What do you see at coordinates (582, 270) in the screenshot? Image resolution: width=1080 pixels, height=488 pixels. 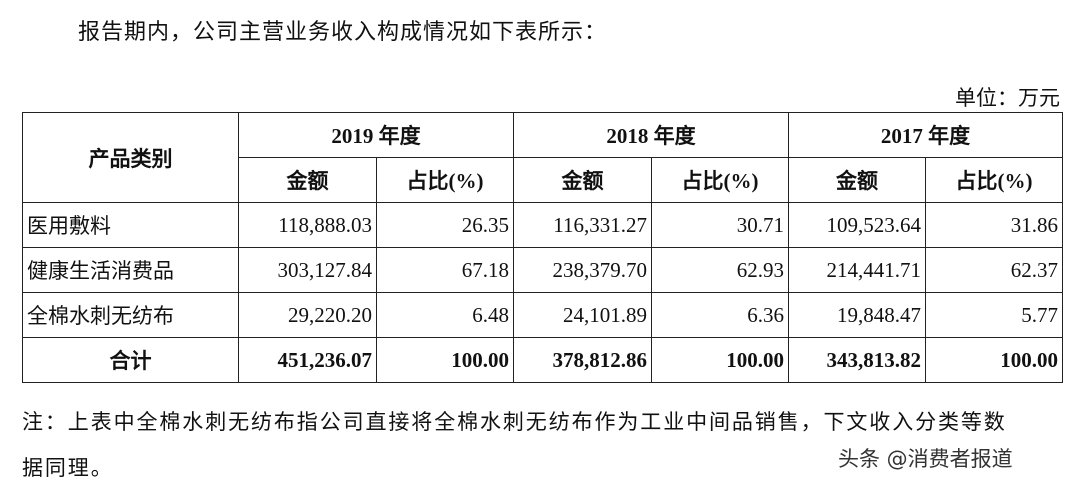 I see `table-cell: 238,379.70` at bounding box center [582, 270].